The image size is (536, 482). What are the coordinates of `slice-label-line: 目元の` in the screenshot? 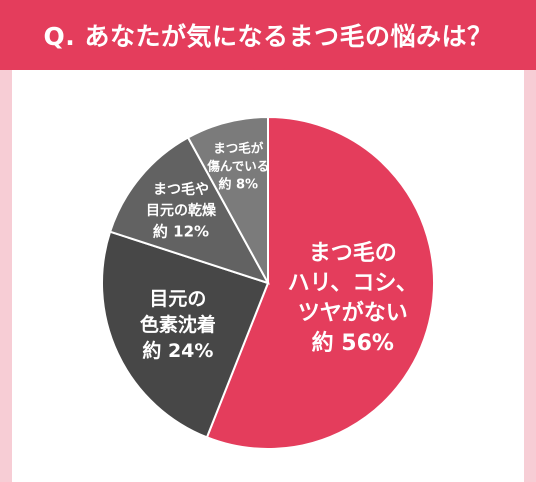 It's located at (177, 299).